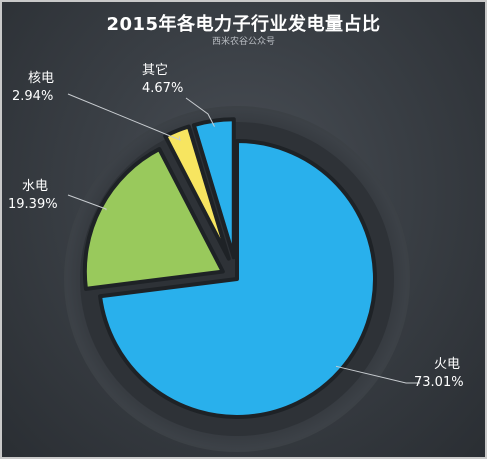 Image resolution: width=487 pixels, height=459 pixels. What do you see at coordinates (41, 78) in the screenshot?
I see `slice-name-label-2: 核电` at bounding box center [41, 78].